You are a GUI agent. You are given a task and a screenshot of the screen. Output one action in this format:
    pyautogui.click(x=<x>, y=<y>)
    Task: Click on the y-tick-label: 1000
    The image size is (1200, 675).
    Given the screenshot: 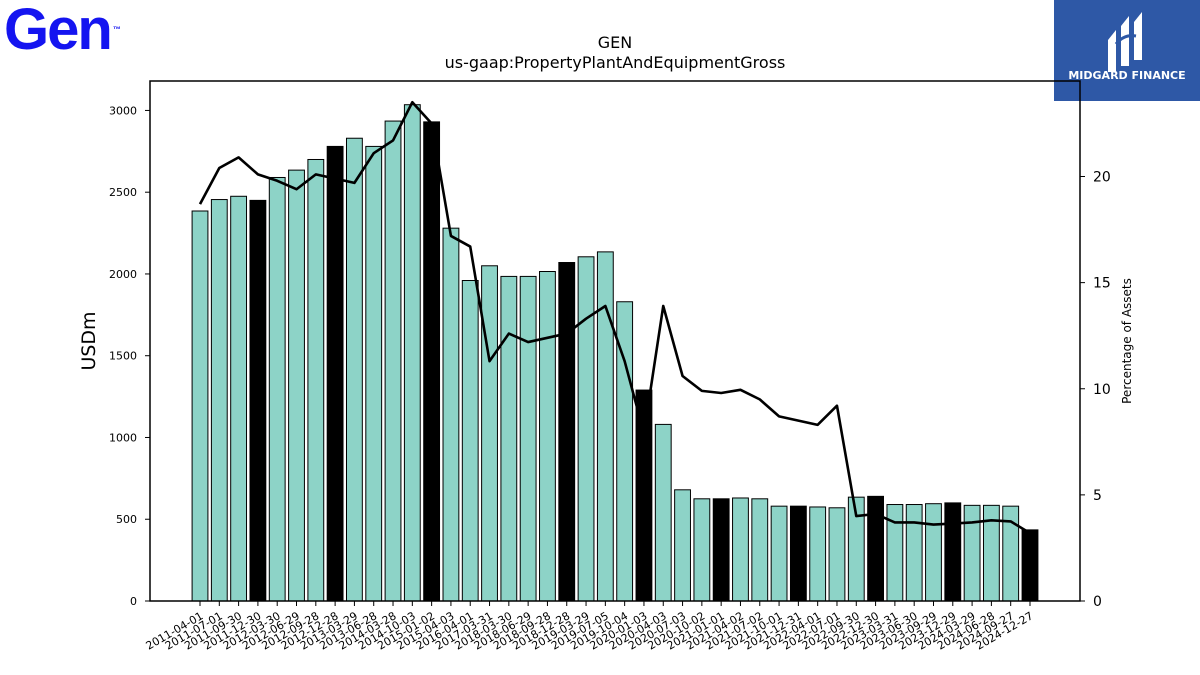 What is the action you would take?
    pyautogui.click(x=123, y=437)
    